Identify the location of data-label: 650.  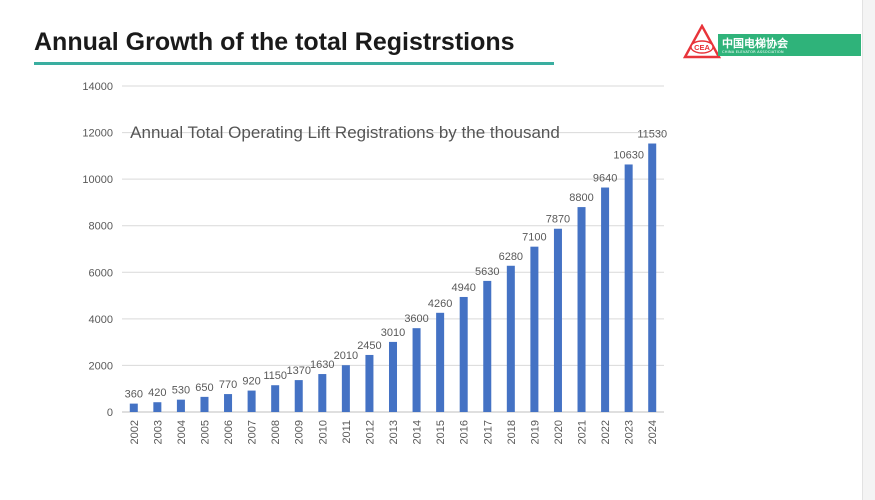
(204, 388).